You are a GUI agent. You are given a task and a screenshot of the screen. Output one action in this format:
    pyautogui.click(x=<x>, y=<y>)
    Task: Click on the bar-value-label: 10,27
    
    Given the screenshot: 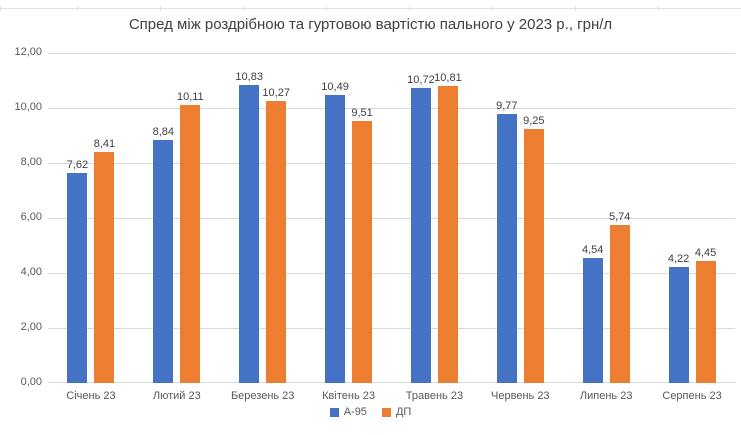 What is the action you would take?
    pyautogui.click(x=276, y=92)
    